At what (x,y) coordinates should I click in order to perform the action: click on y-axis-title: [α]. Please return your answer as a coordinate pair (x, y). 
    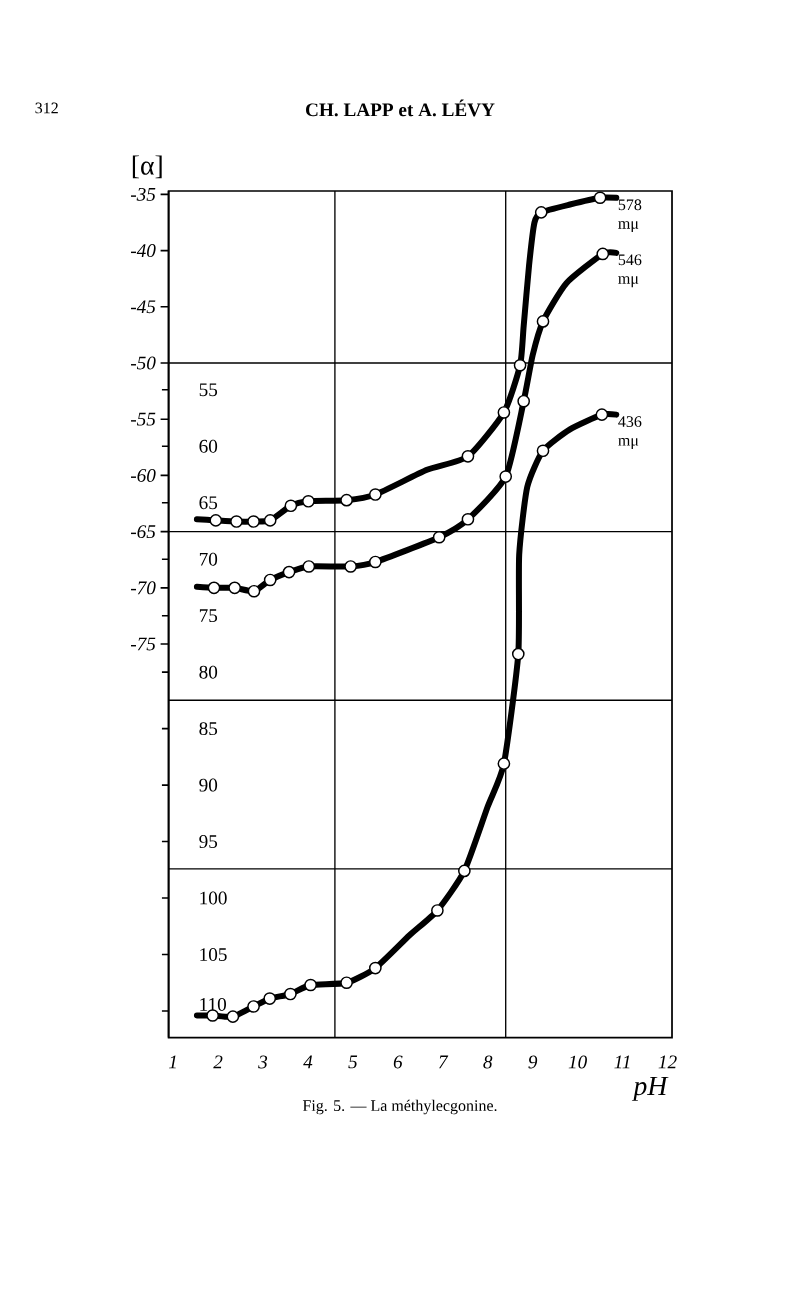
    Looking at the image, I should click on (147, 167).